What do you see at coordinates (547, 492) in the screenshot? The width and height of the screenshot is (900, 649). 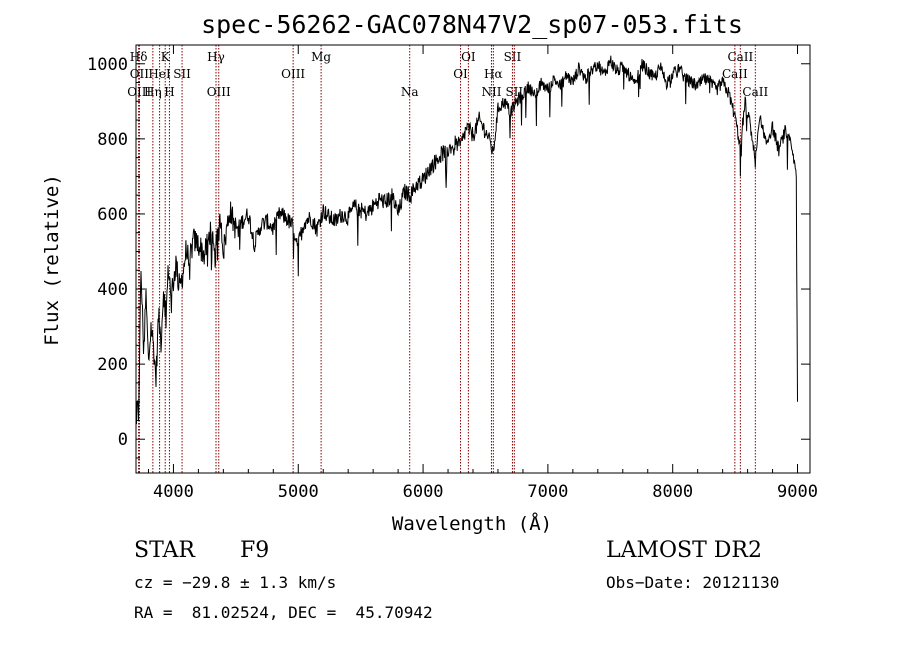 I see `x-tick-label-3: 7000` at bounding box center [547, 492].